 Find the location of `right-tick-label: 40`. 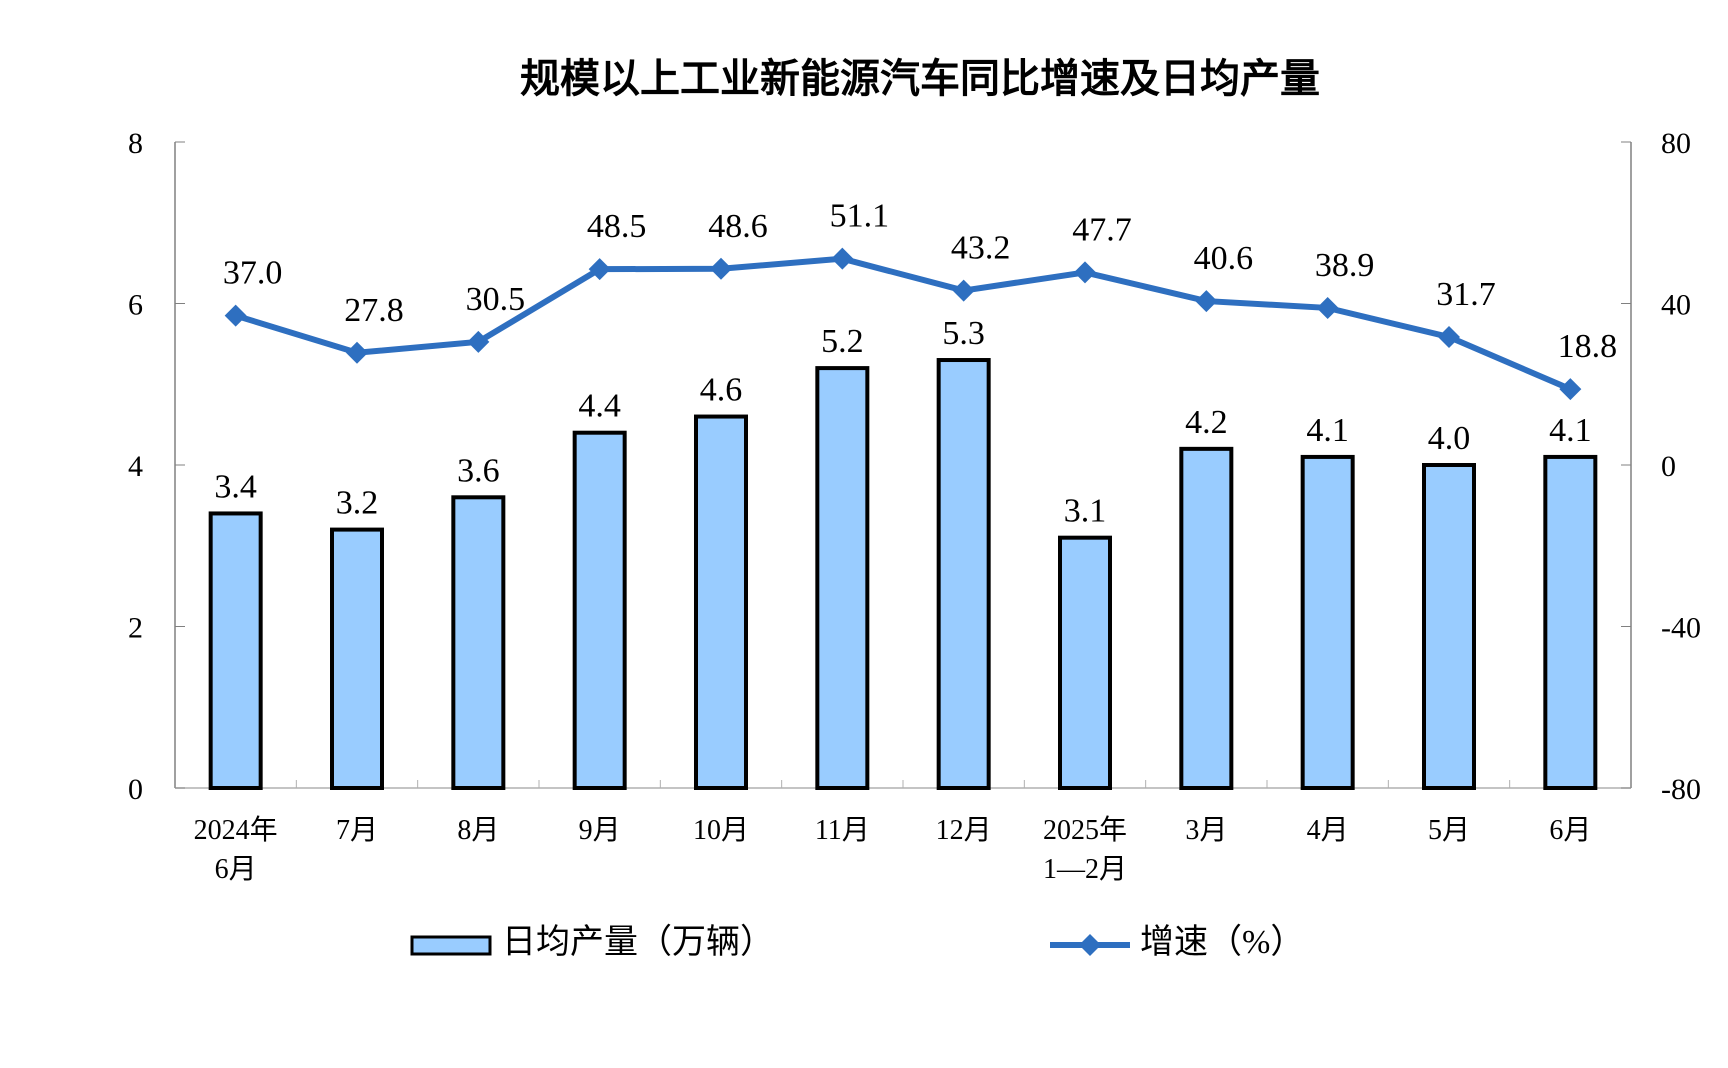

right-tick-label: 40 is located at coordinates (1676, 305).